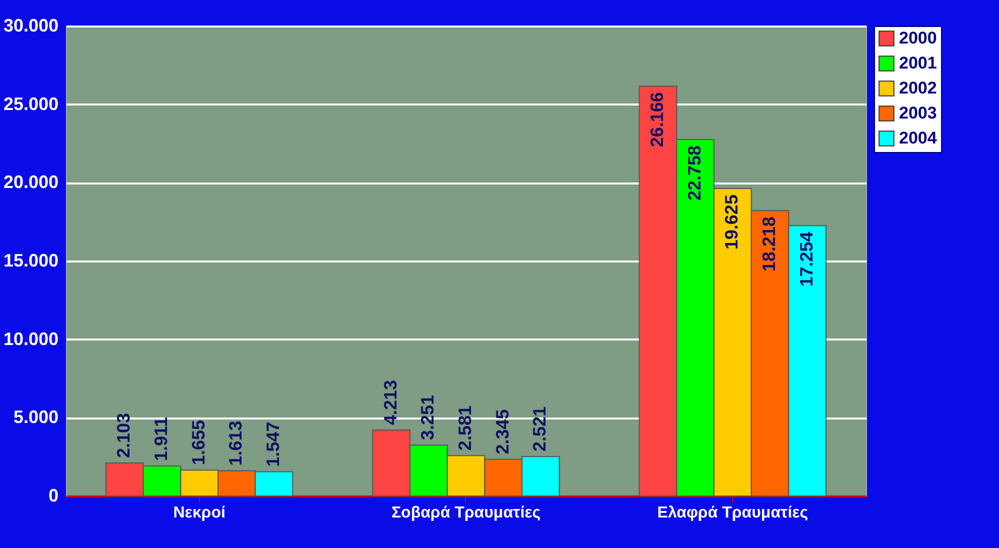 This screenshot has height=548, width=999. What do you see at coordinates (30, 260) in the screenshot?
I see `y-tick-label: 15.000` at bounding box center [30, 260].